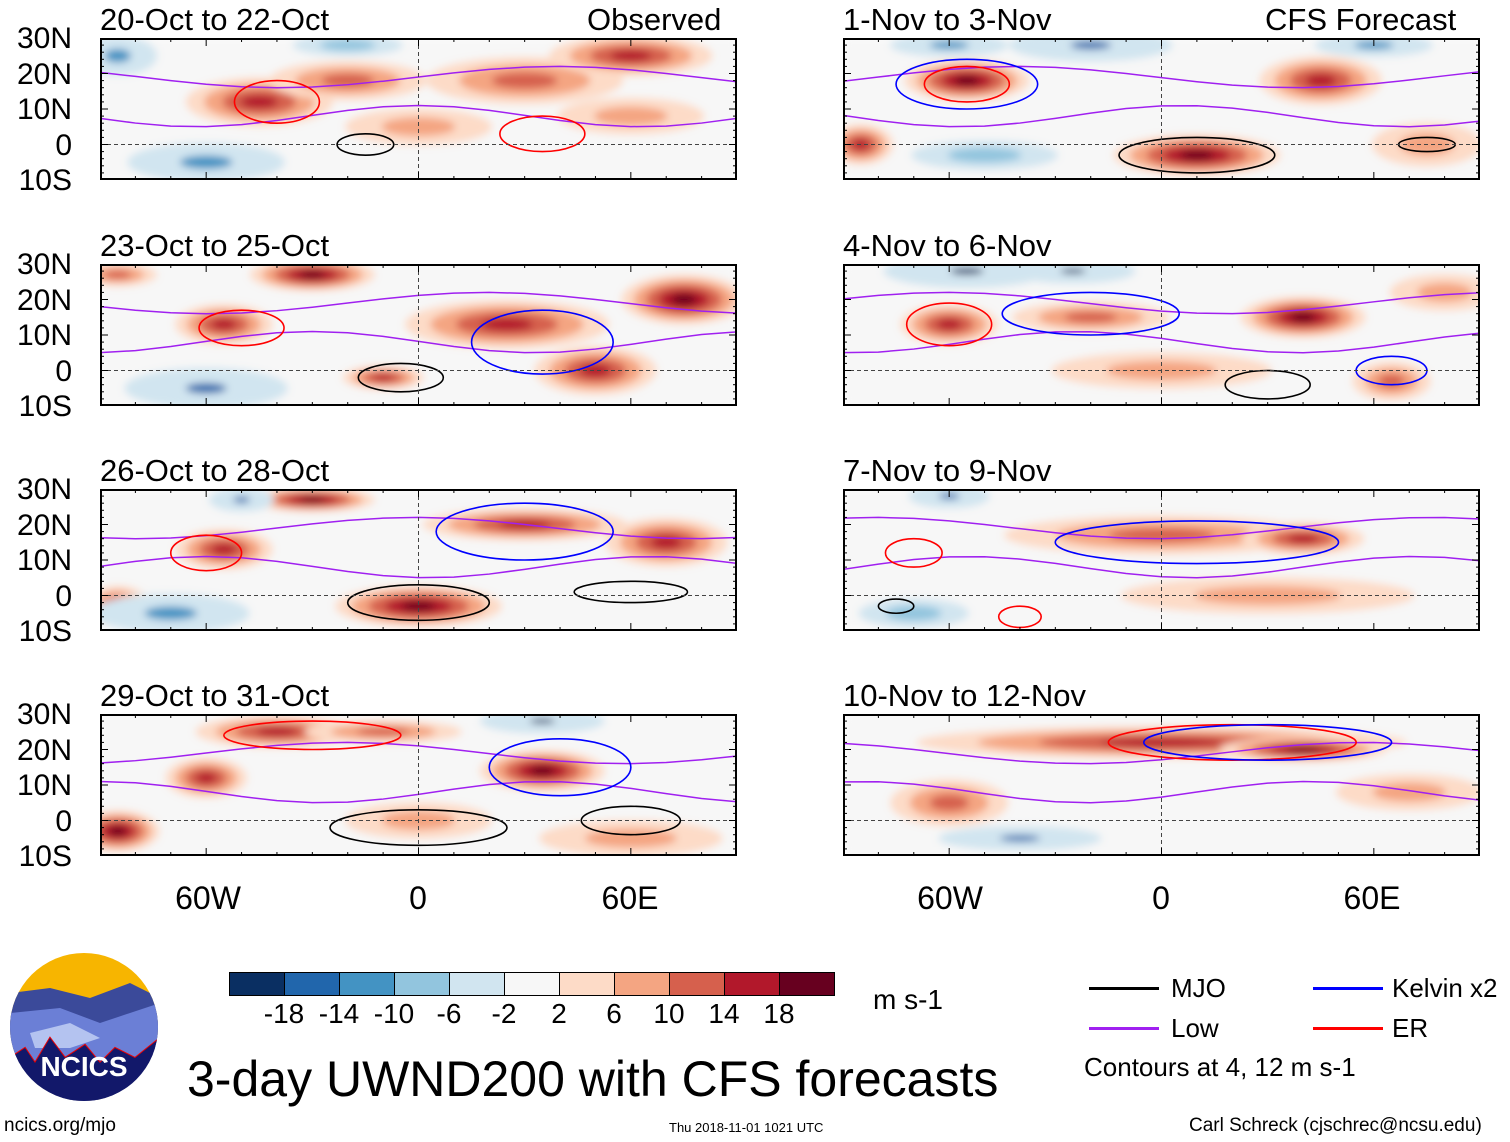 This screenshot has height=1142, width=1510. I want to click on panel-title: 7-Nov to 9-Nov, so click(947, 470).